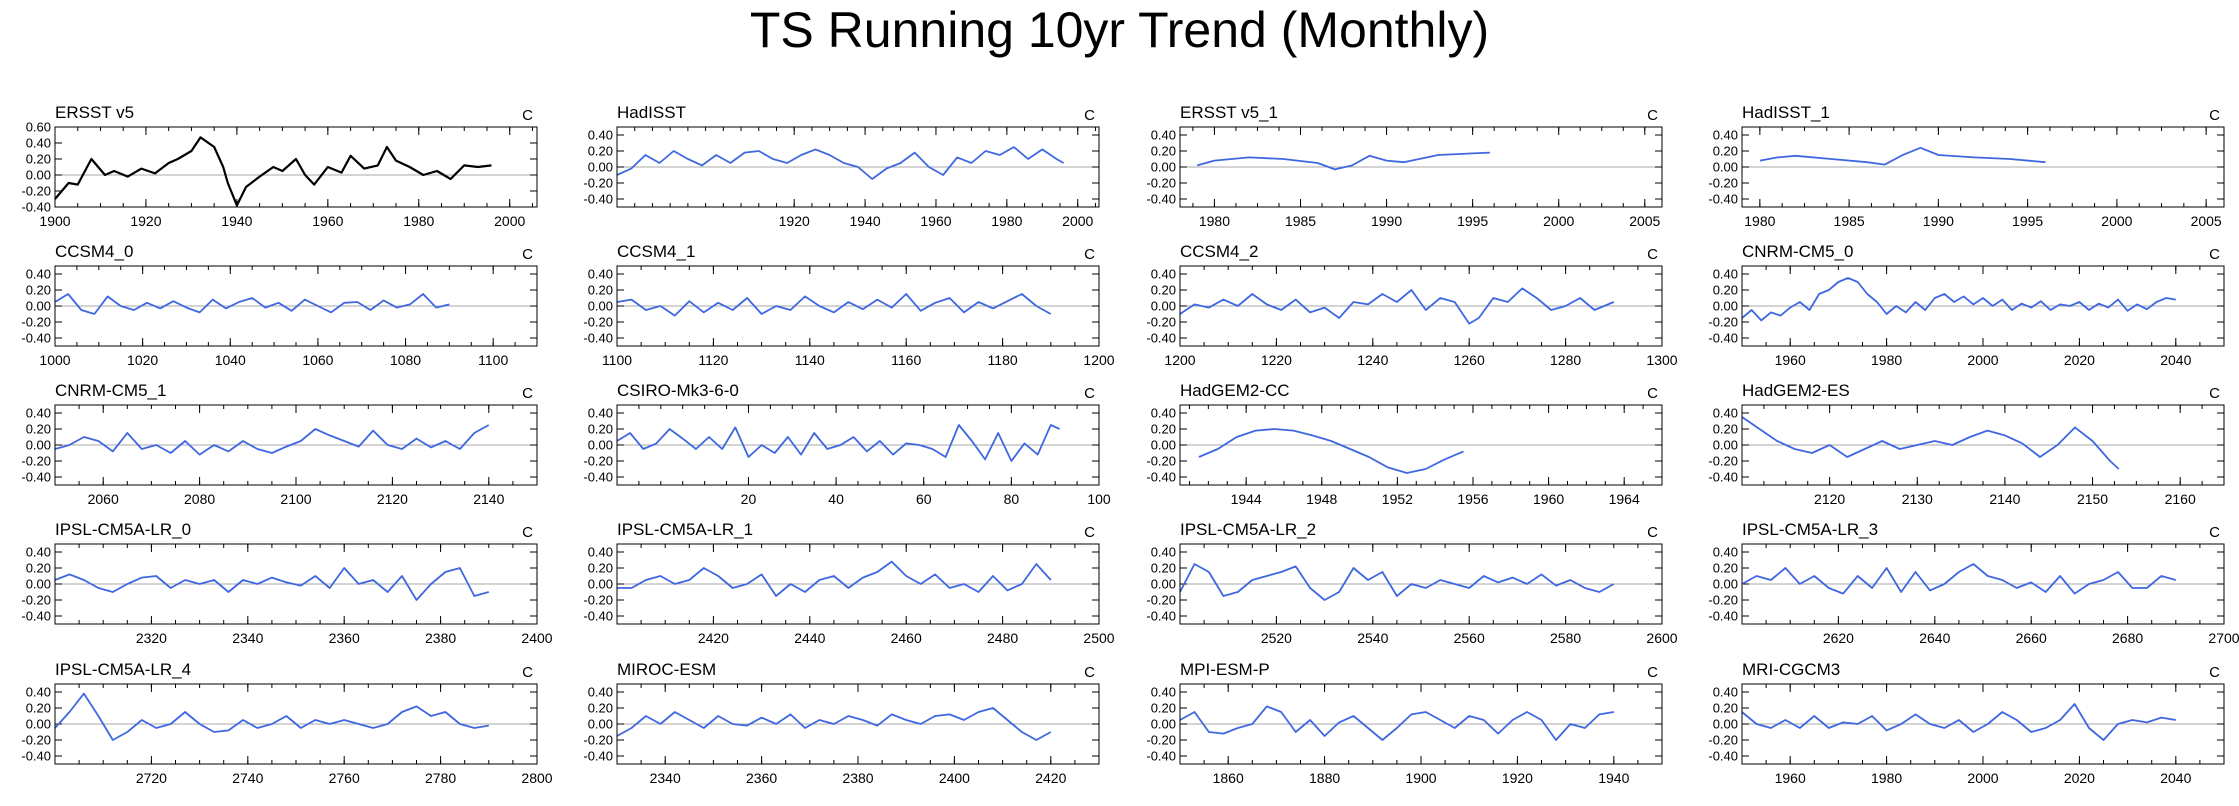  I want to click on x-tick-label: 2080, so click(199, 499).